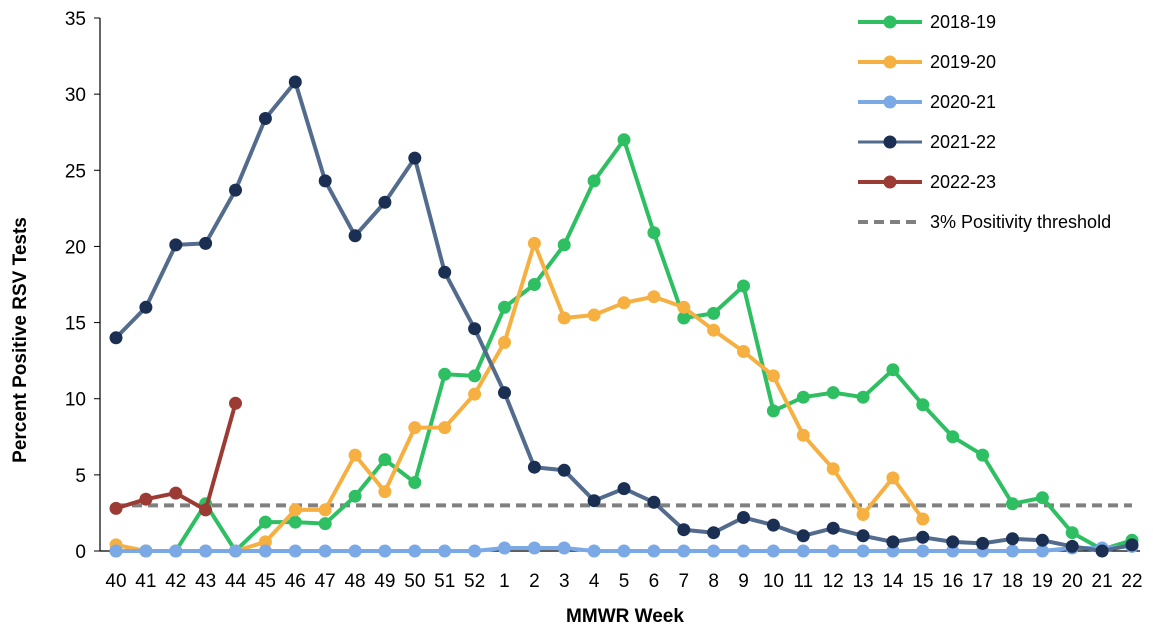 The image size is (1153, 631). What do you see at coordinates (927, 142) in the screenshot?
I see `legend-item: 2021-22` at bounding box center [927, 142].